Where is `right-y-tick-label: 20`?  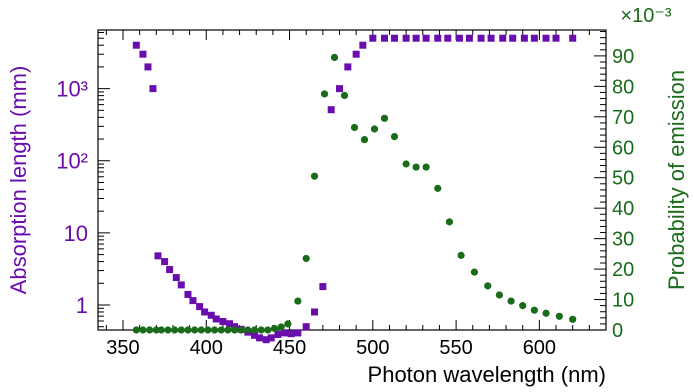
right-y-tick-label: 20 is located at coordinates (623, 270).